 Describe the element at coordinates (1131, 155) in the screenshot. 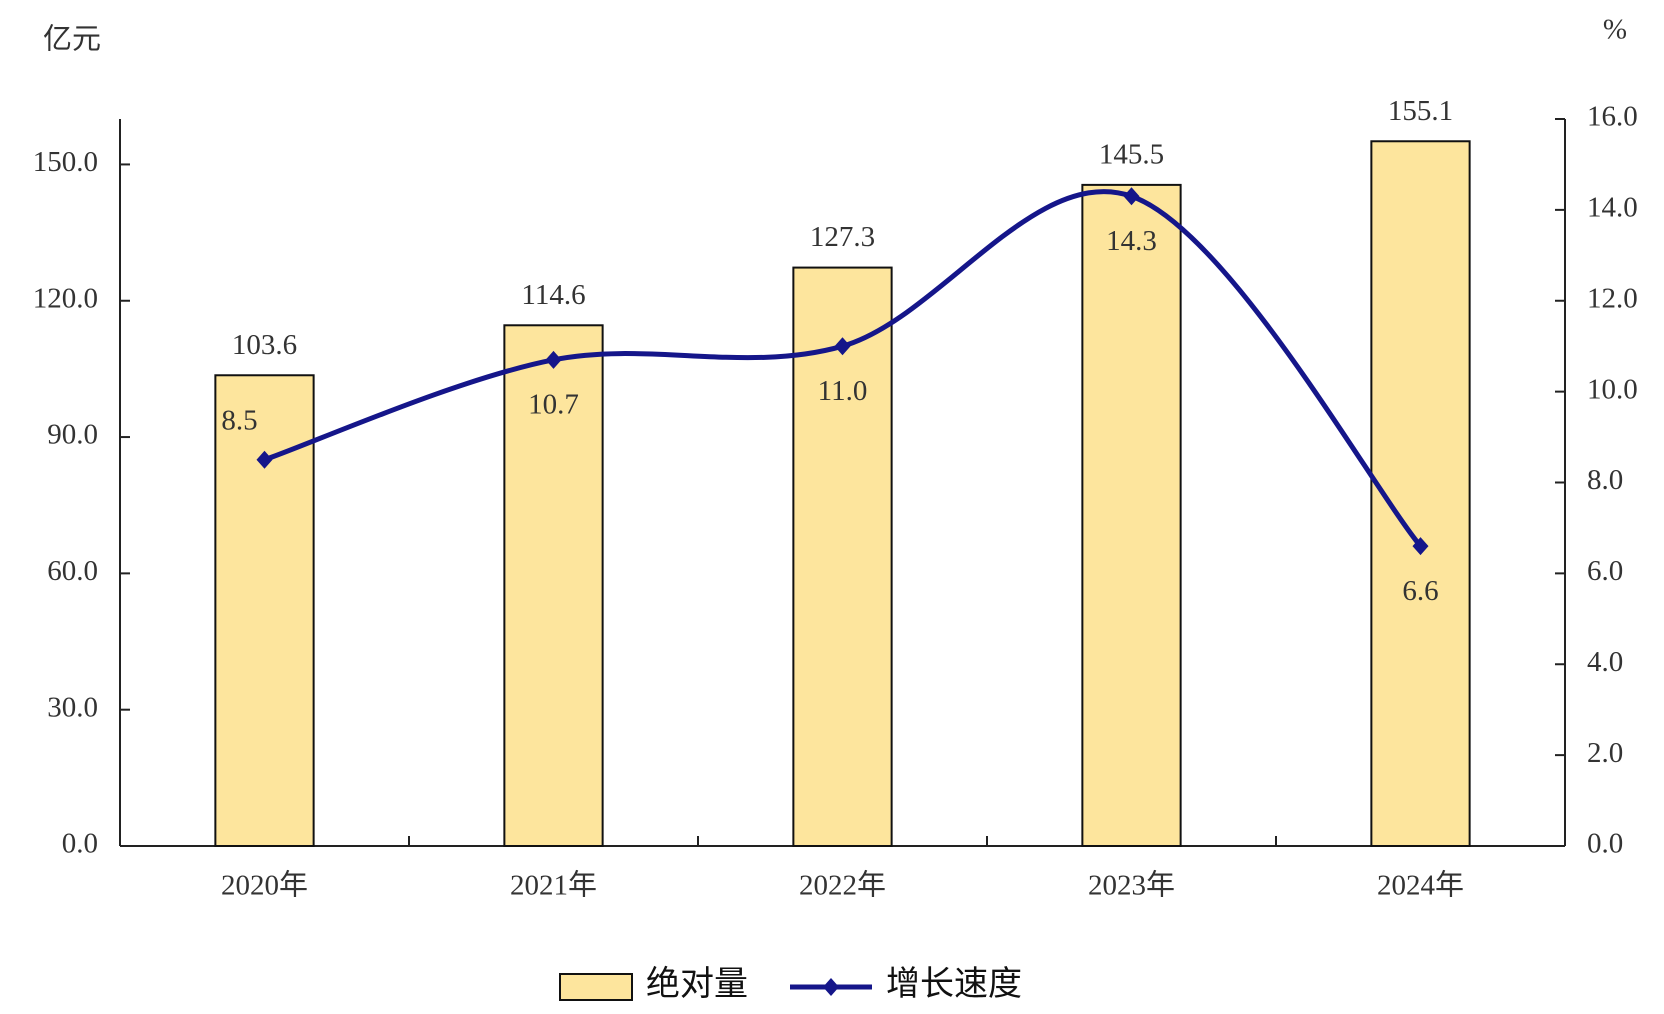

I see `bar-label: 145.5` at that location.